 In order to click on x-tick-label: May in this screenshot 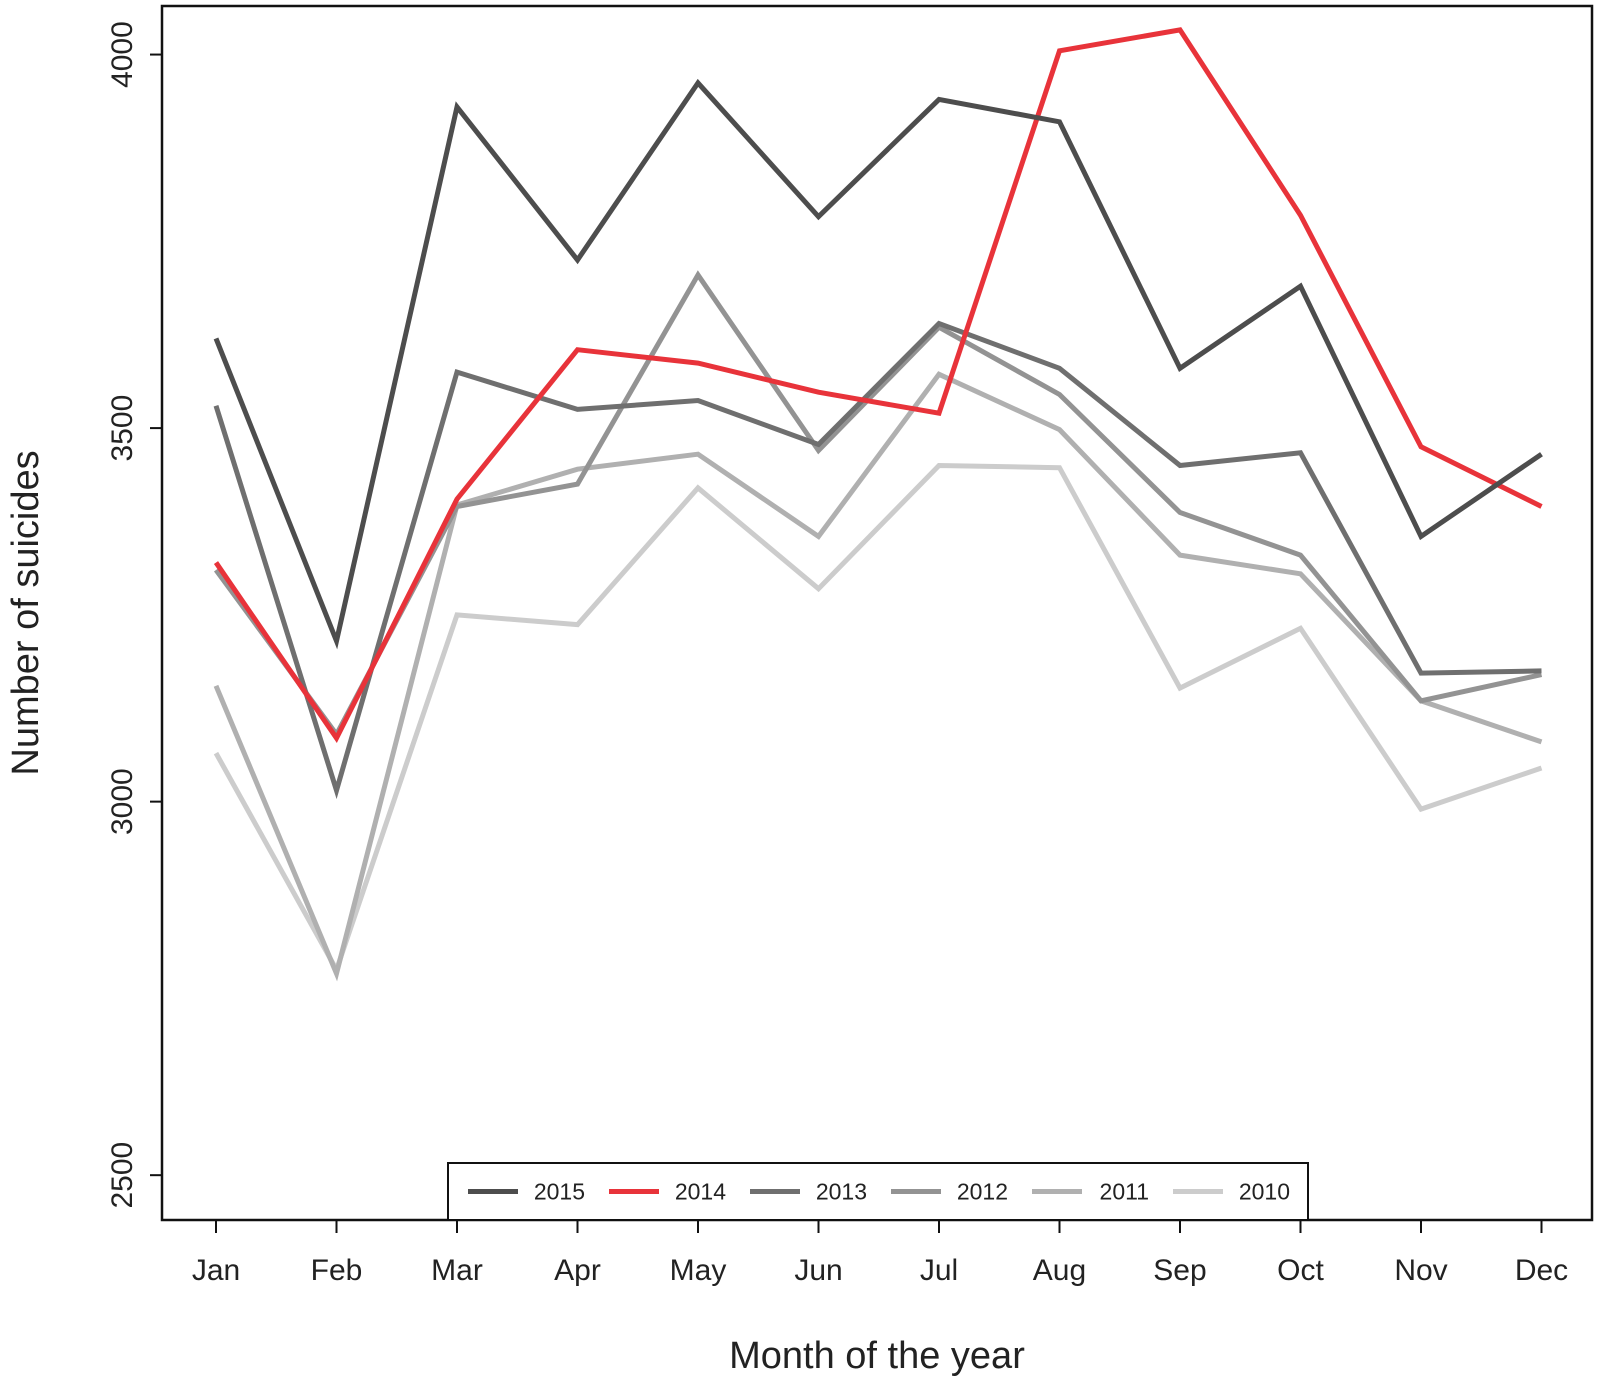, I will do `click(698, 1270)`.